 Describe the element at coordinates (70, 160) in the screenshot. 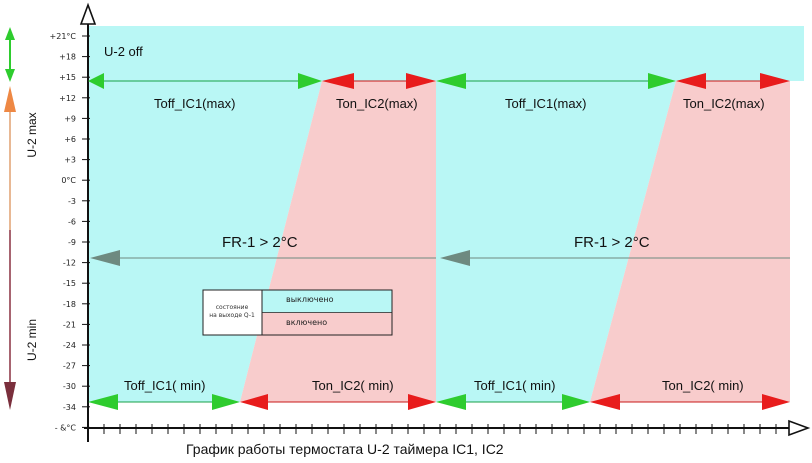

I see `y-tick-label: +3` at that location.